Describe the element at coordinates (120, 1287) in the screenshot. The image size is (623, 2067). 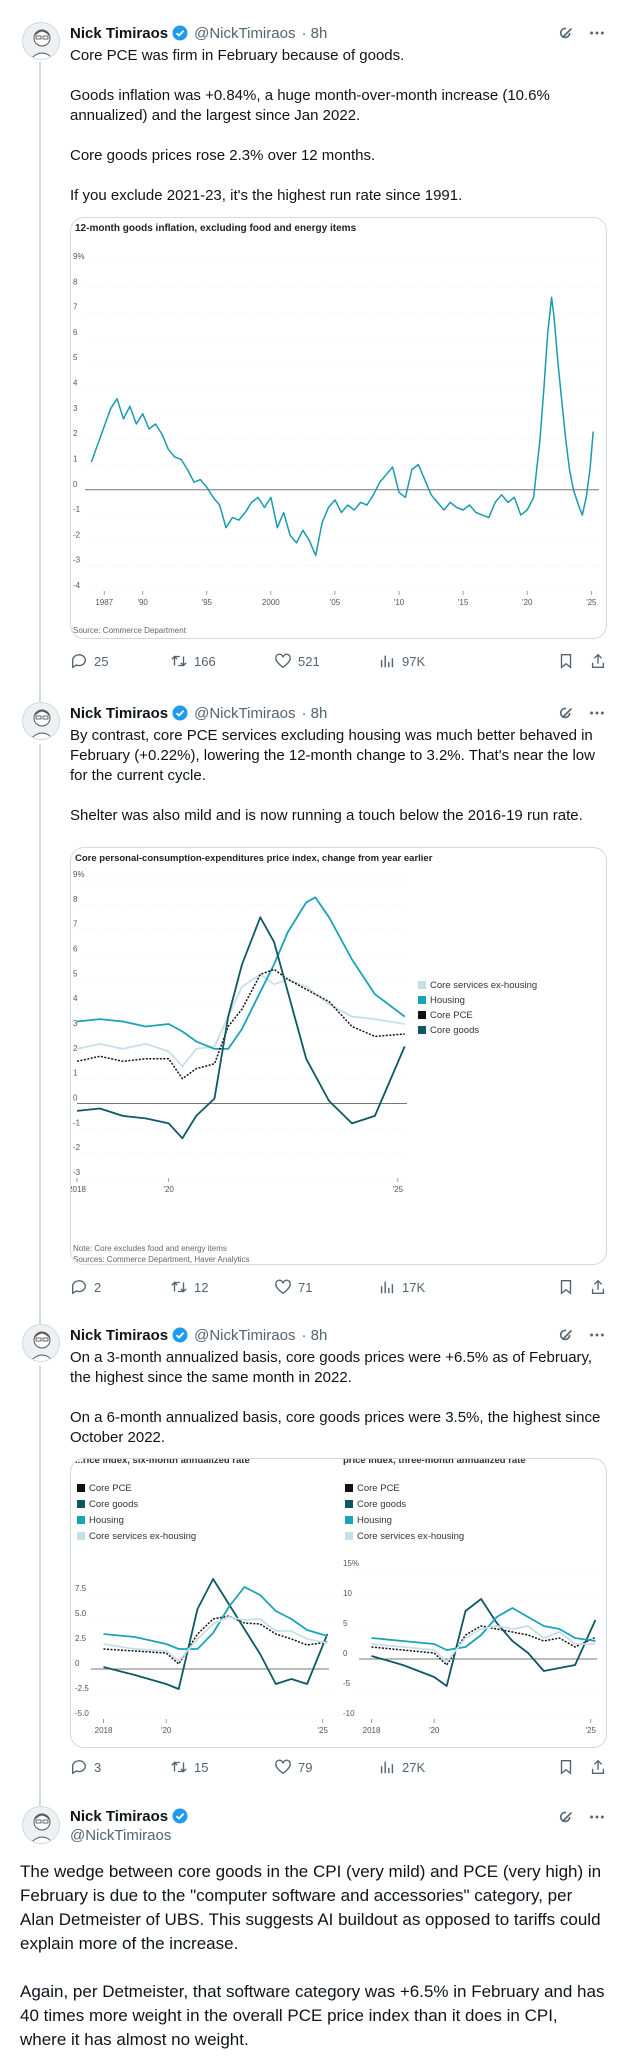
I see `reply-button: 2` at that location.